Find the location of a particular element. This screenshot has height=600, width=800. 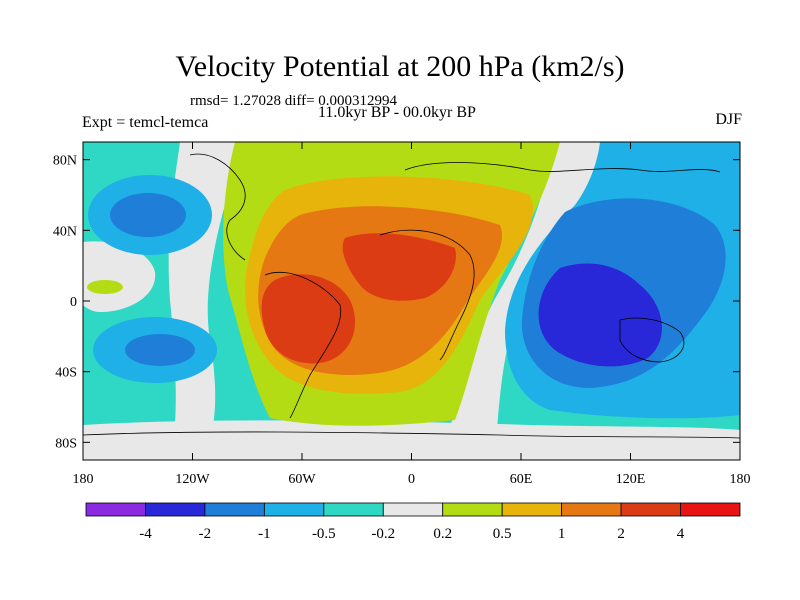

y-tick-label: 80N is located at coordinates (65, 161).